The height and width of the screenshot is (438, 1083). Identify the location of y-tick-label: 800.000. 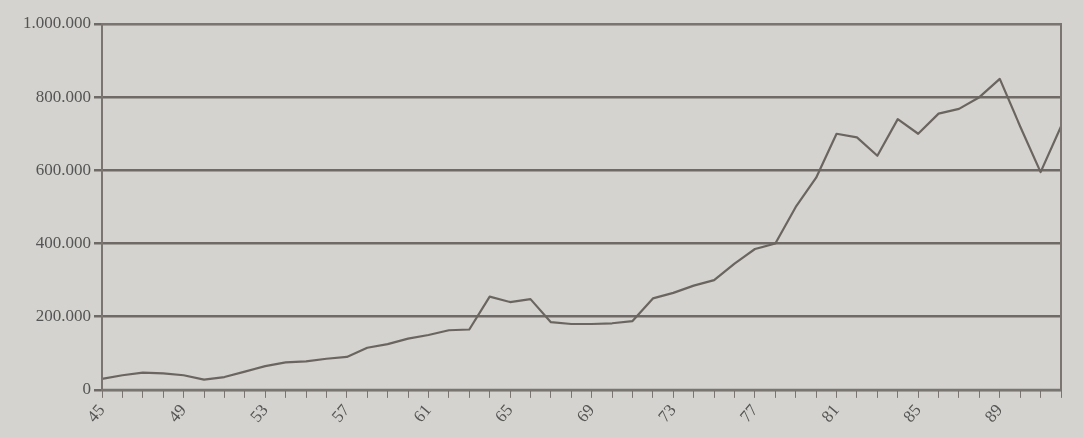
(63, 96).